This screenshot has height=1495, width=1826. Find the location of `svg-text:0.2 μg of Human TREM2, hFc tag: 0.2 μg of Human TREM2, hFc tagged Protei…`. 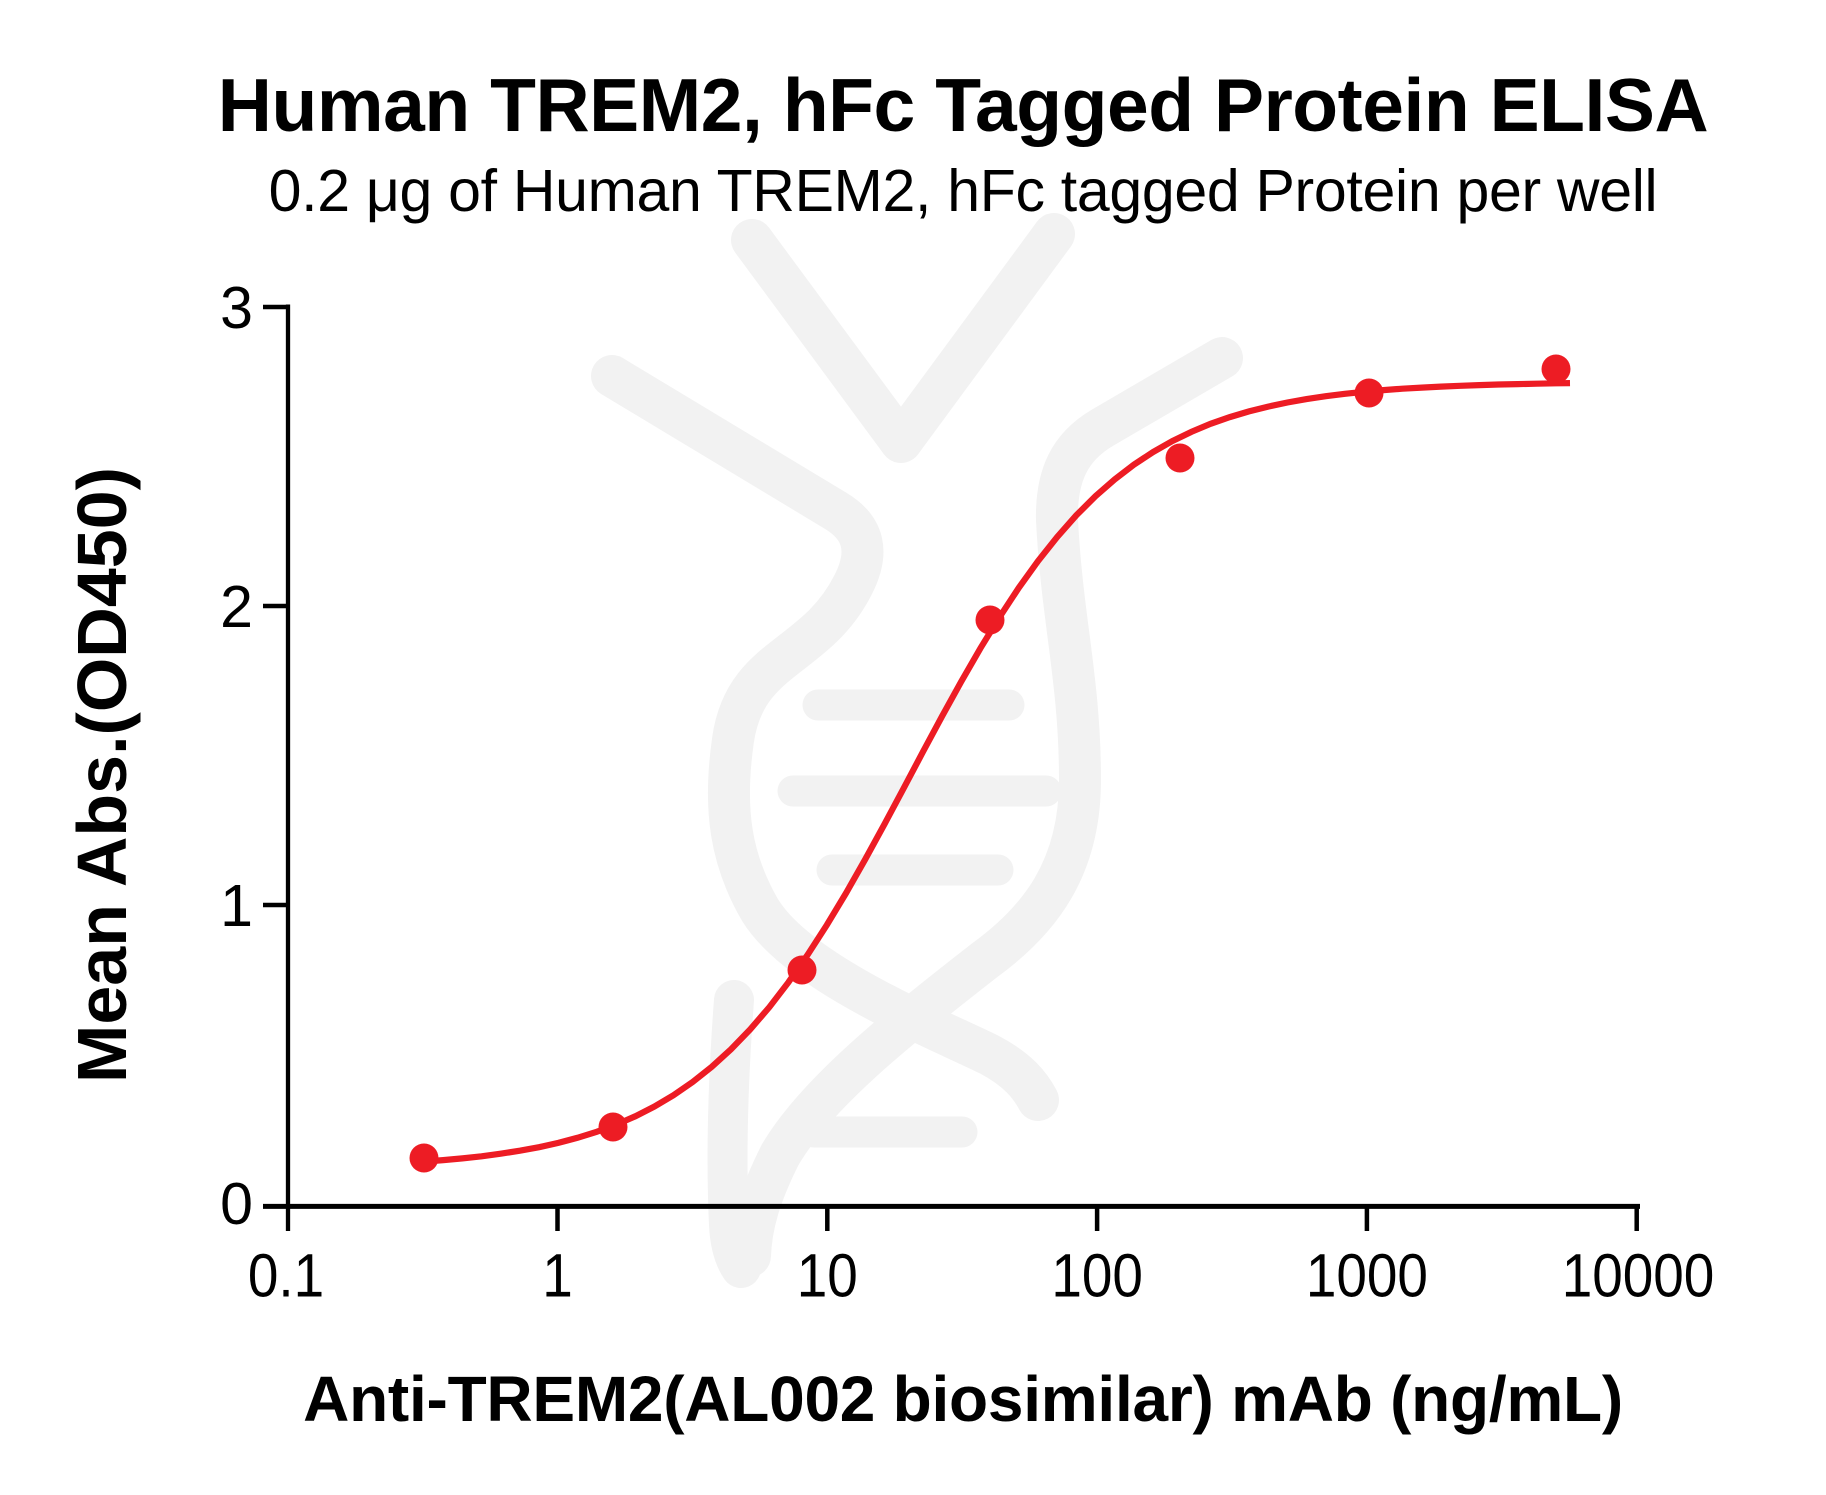

svg-text:0.2 μg of Human TREM2, hFc tag: 0.2 μg of Human TREM2, hFc tagged Protei… is located at coordinates (963, 191).